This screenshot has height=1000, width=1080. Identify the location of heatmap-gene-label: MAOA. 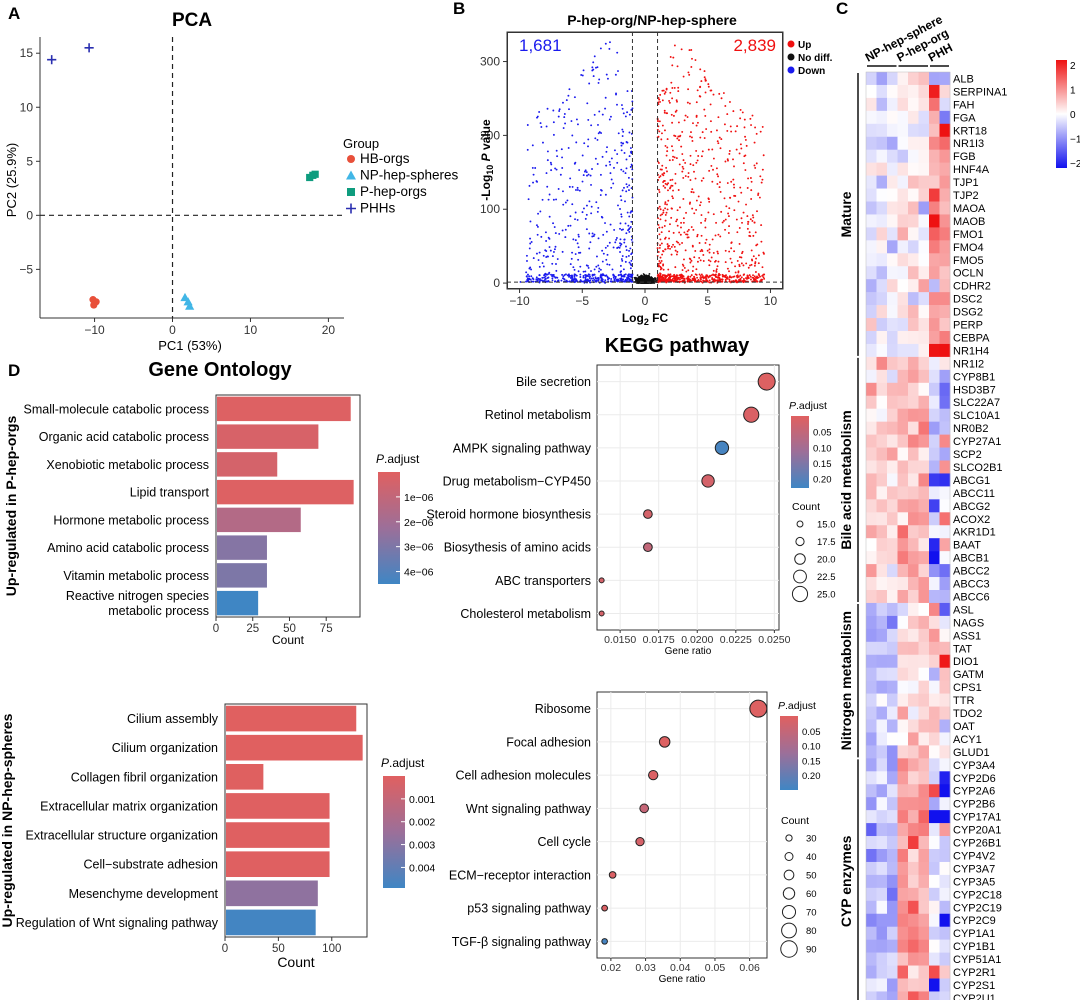
(969, 209).